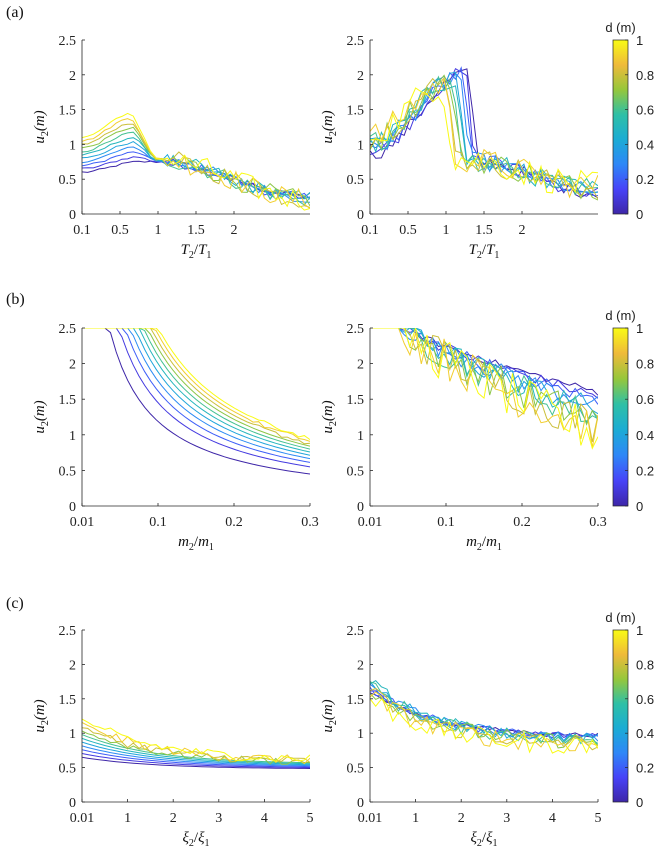  I want to click on chart-b-right: 0 0.5 1 1.5 2 2.5 0.01 0.1 0.2 0.3 m2/m1 u2(m), so click(463, 437).